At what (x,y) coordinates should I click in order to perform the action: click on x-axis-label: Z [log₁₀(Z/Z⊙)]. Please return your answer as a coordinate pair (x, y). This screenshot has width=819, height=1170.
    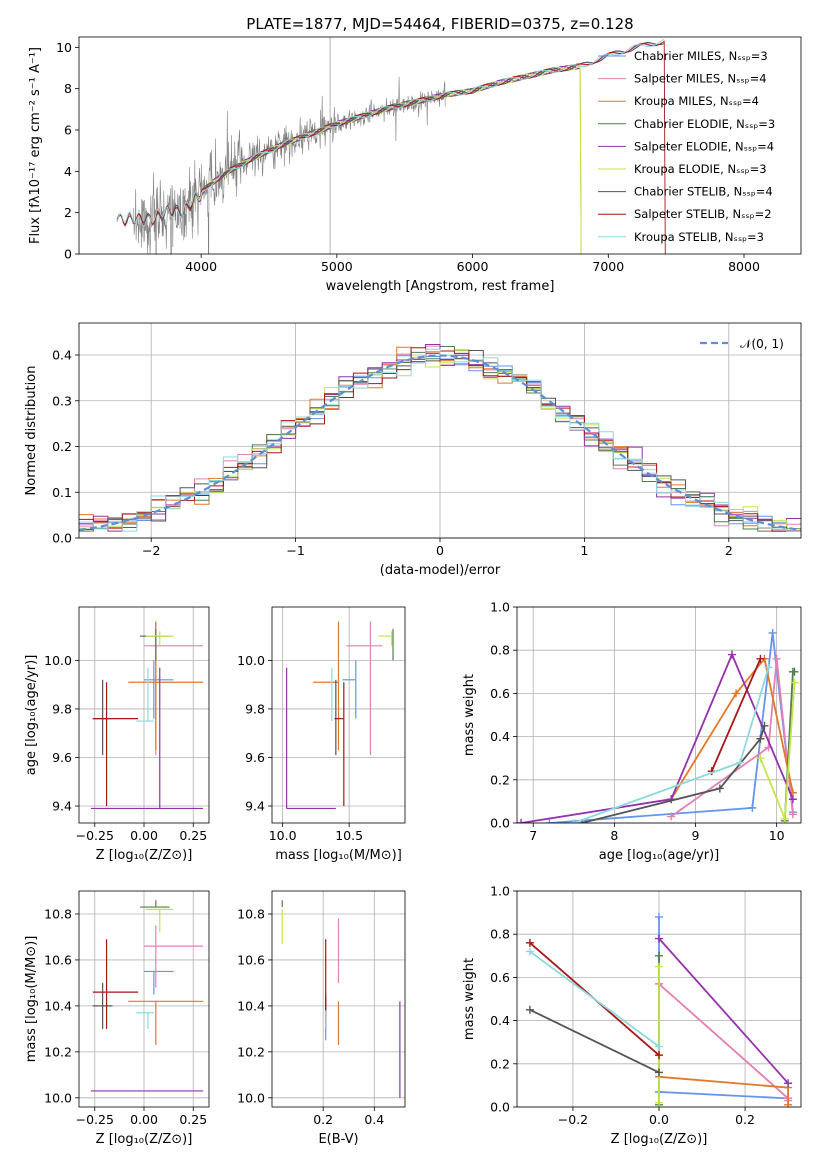
    Looking at the image, I should click on (659, 1139).